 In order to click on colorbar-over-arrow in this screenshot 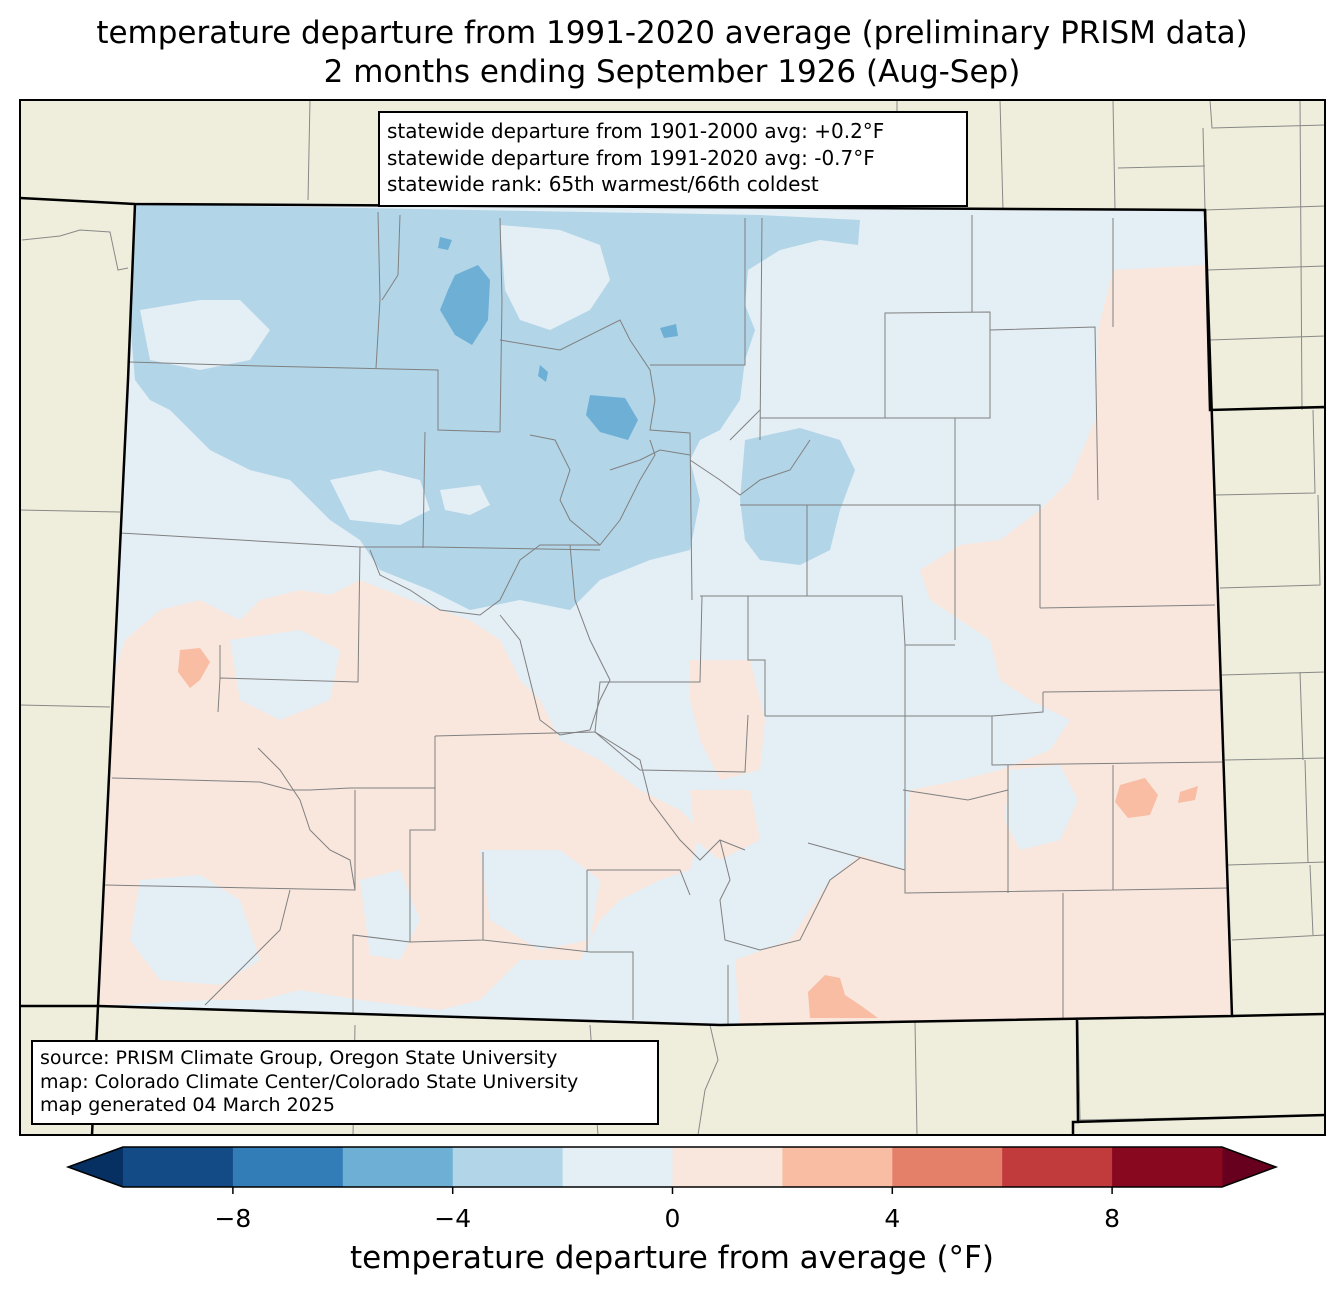, I will do `click(1249, 1167)`.